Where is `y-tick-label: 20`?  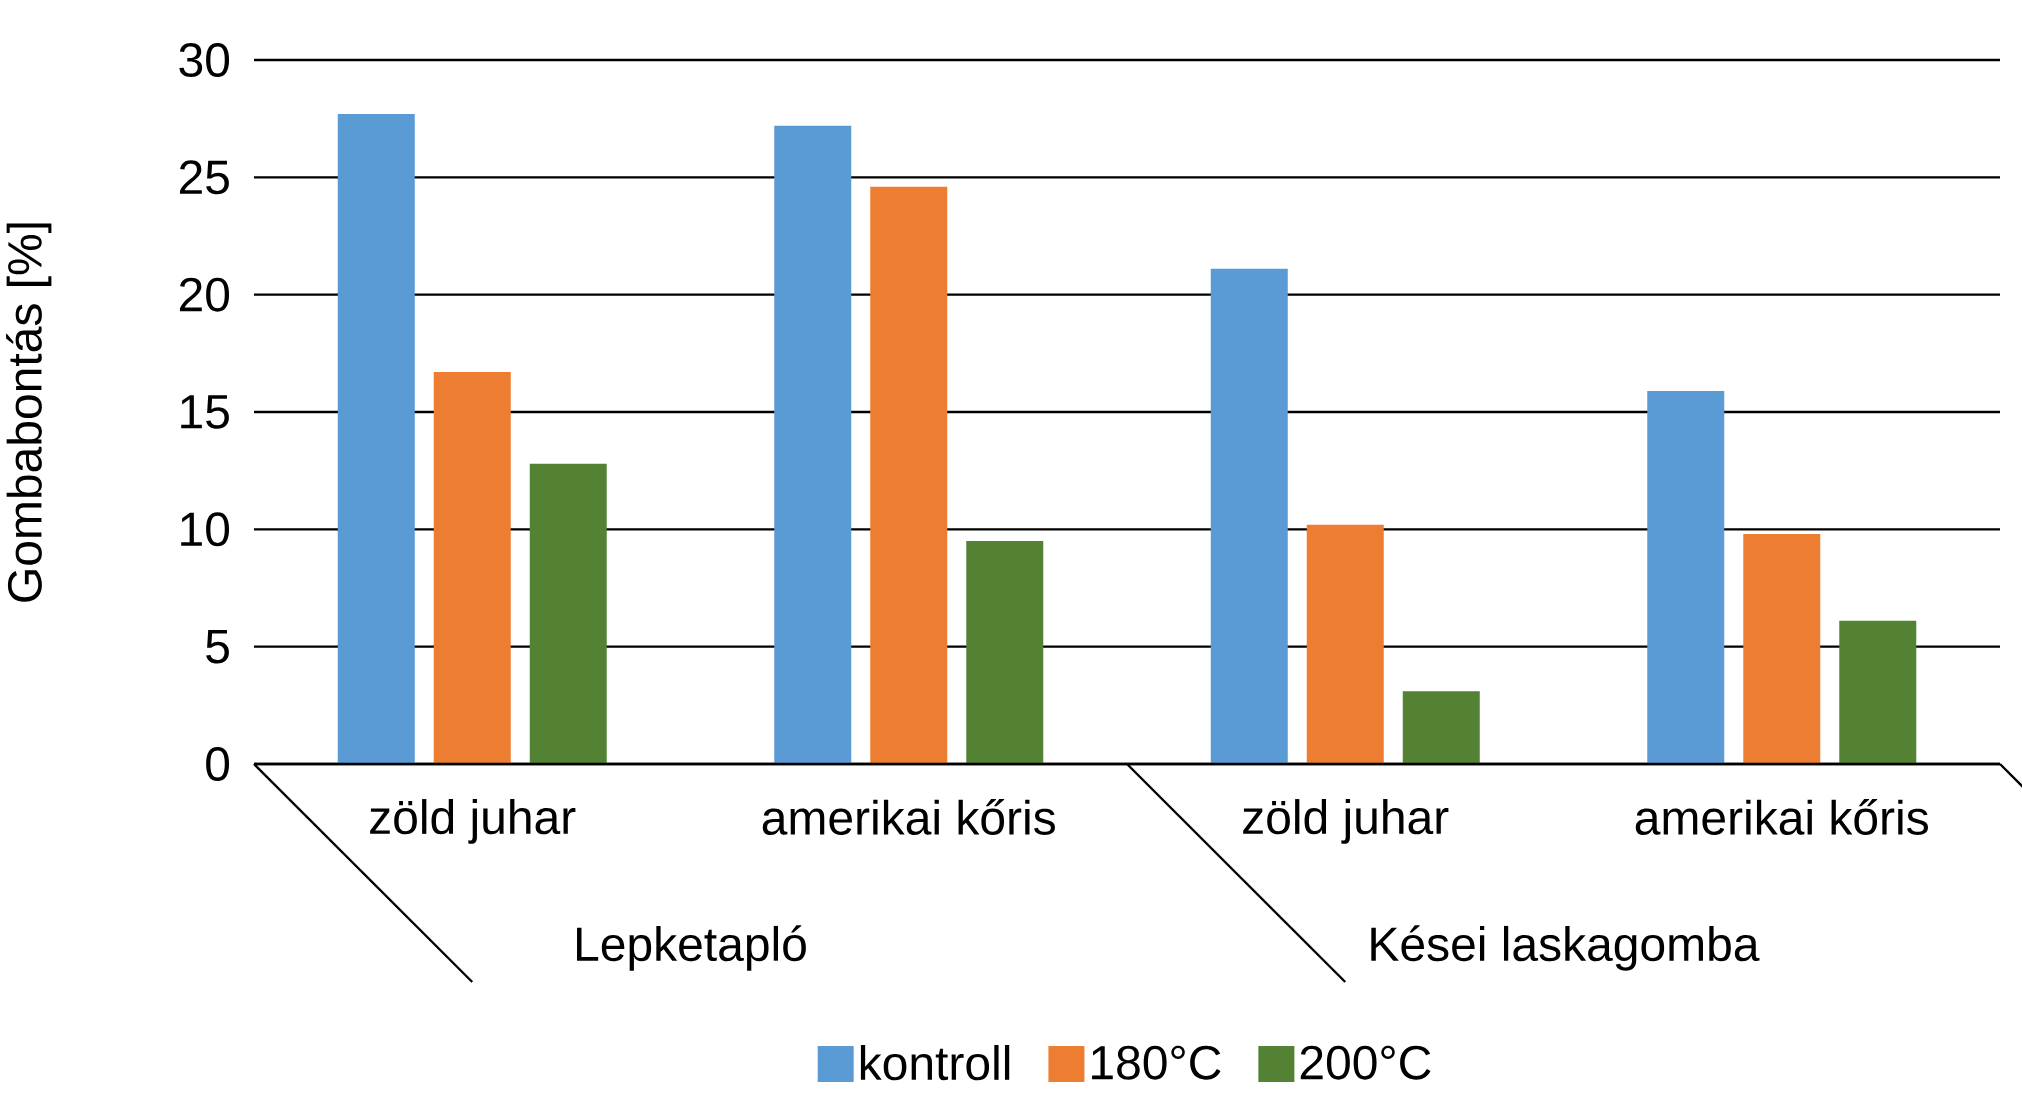
y-tick-label: 20 is located at coordinates (204, 294).